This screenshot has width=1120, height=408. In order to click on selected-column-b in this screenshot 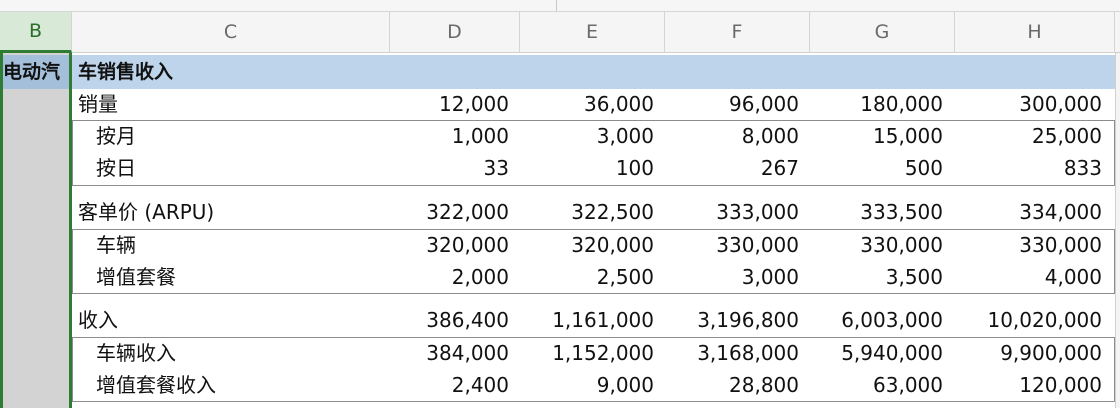, I will do `click(36, 230)`.